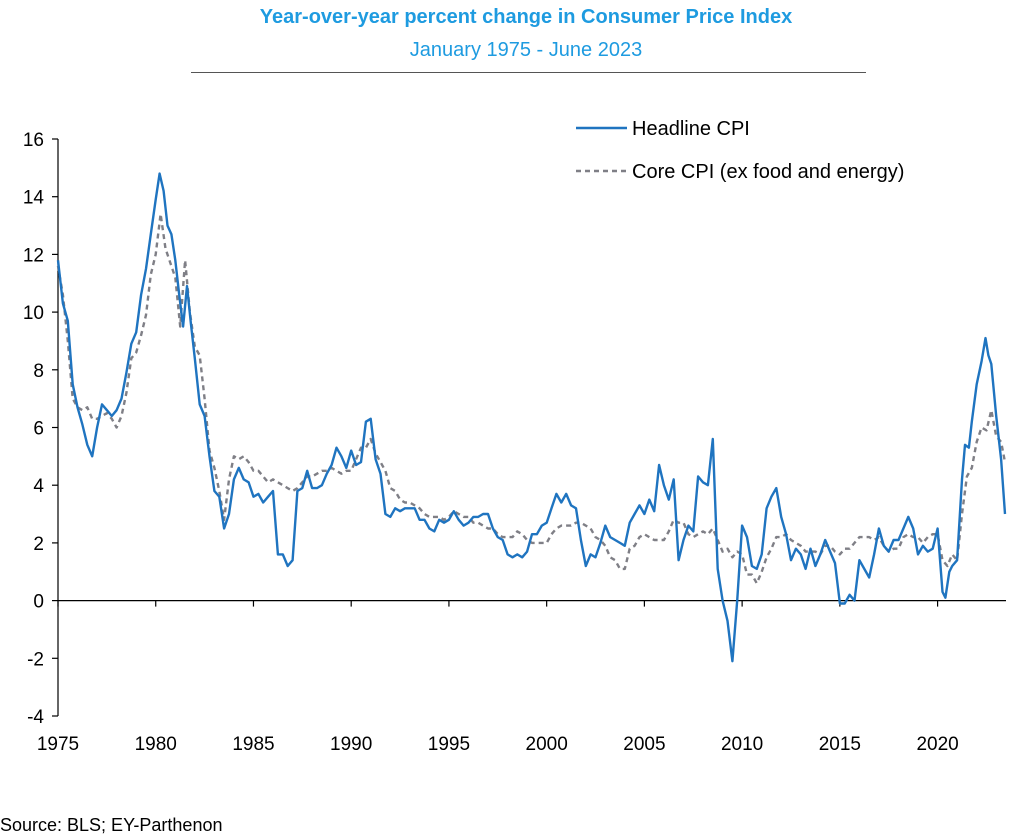 Image resolution: width=1024 pixels, height=836 pixels. I want to click on y-tick-label: 6, so click(38, 429).